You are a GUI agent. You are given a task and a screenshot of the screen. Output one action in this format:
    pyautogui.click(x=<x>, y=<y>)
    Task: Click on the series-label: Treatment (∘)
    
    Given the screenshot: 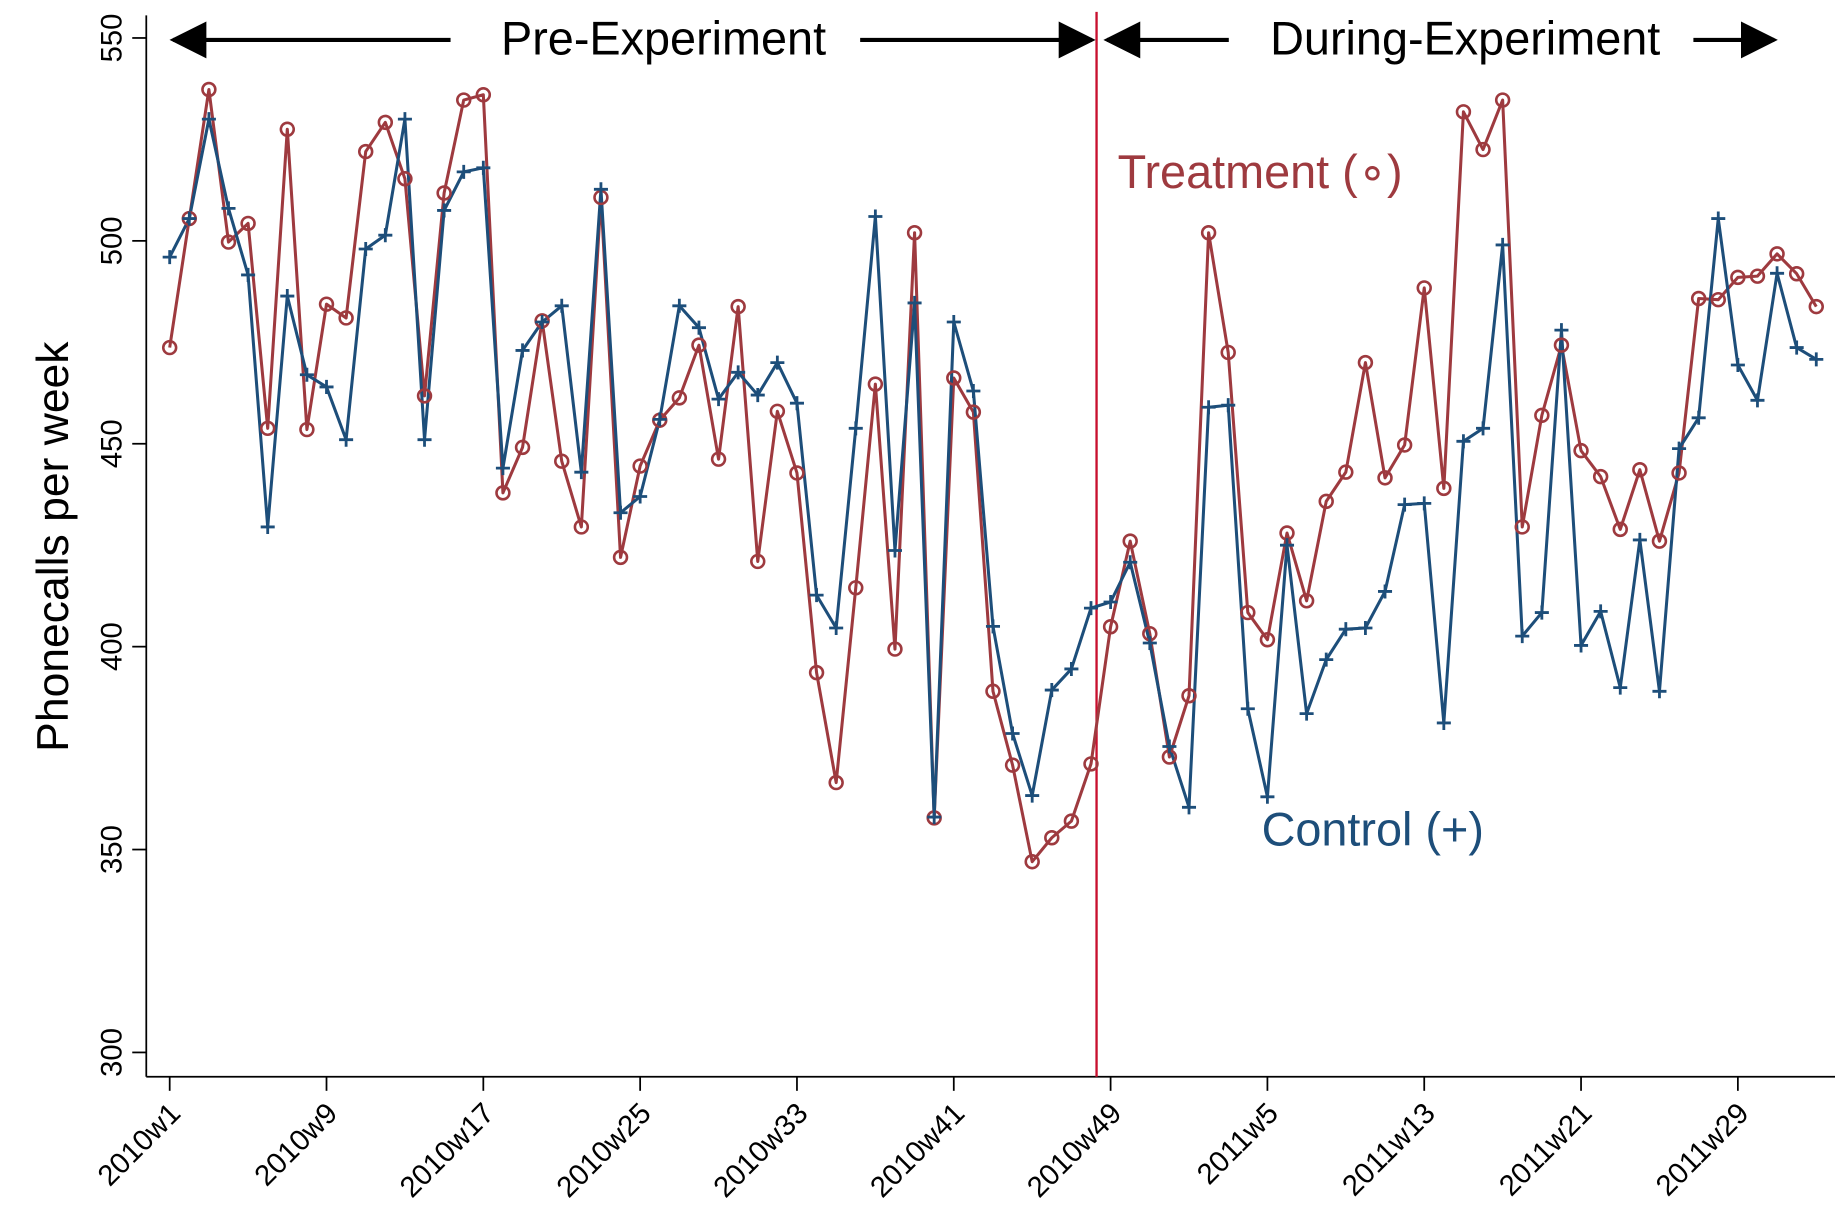 What is the action you would take?
    pyautogui.click(x=1260, y=172)
    